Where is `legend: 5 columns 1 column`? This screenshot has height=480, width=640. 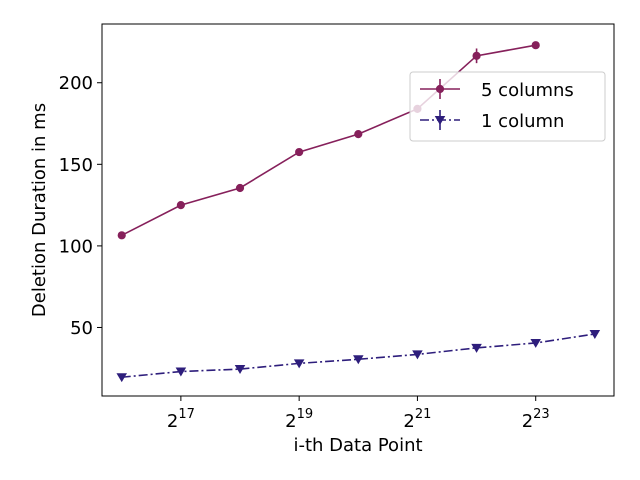
legend: 5 columns 1 column is located at coordinates (507, 106).